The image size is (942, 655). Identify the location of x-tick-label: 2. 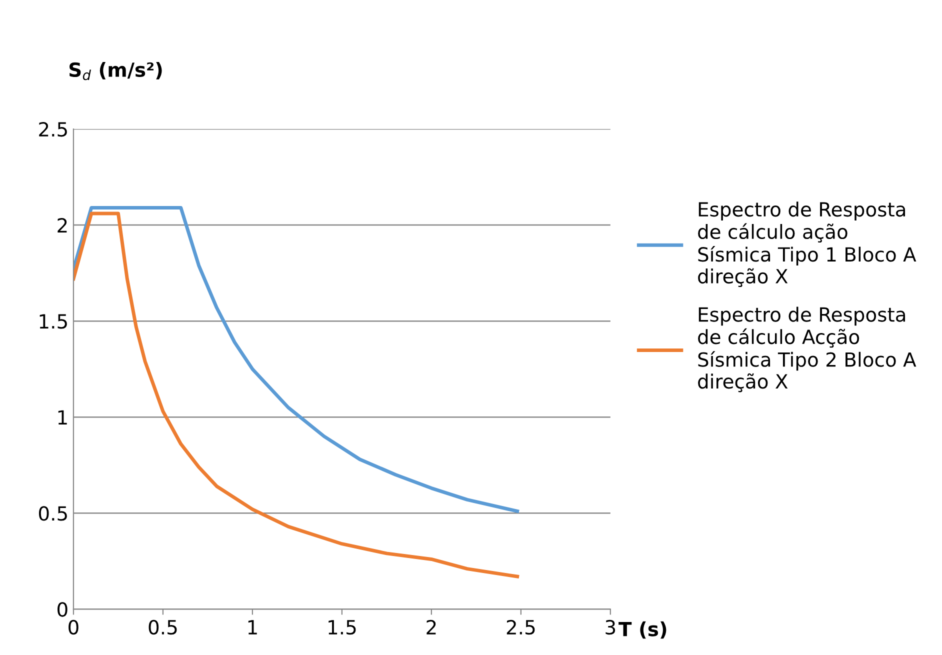
(431, 627).